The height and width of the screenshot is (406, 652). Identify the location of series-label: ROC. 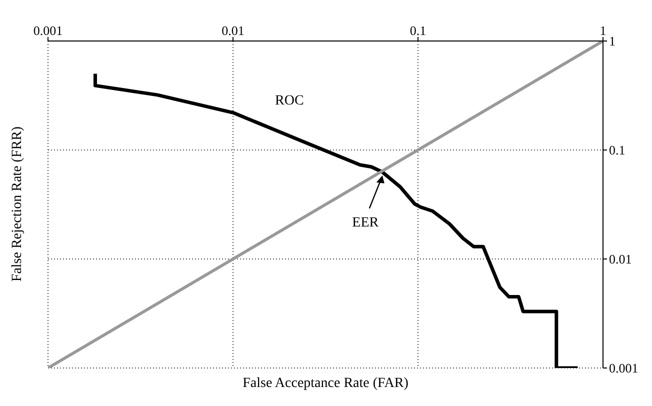
(289, 101).